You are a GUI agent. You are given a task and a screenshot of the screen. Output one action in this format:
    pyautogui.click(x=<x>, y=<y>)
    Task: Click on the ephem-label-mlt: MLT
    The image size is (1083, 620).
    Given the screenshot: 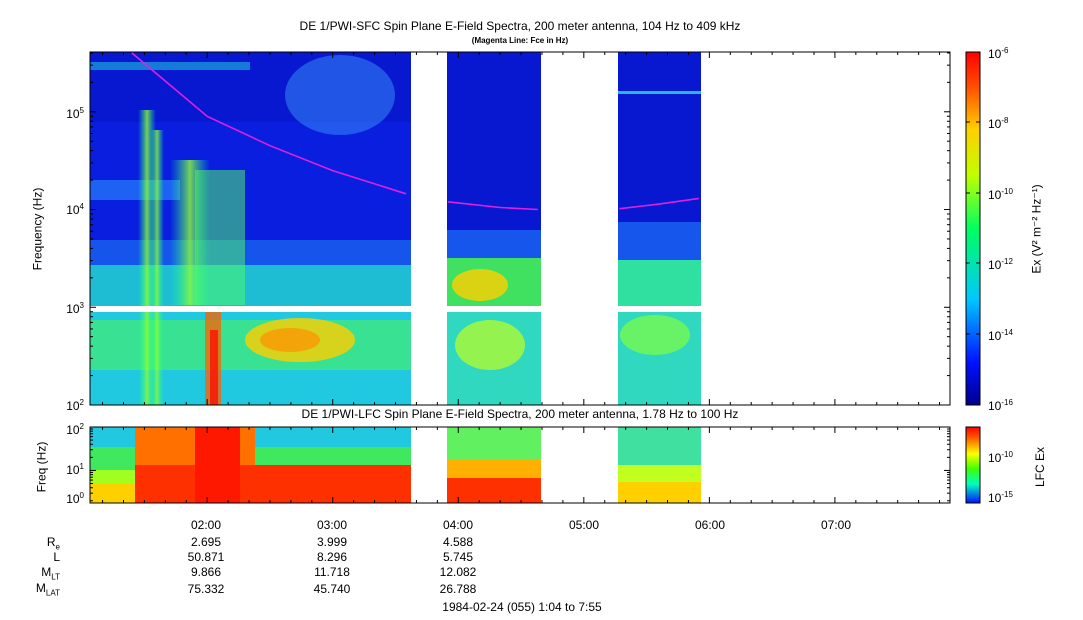 What is the action you would take?
    pyautogui.click(x=50, y=573)
    